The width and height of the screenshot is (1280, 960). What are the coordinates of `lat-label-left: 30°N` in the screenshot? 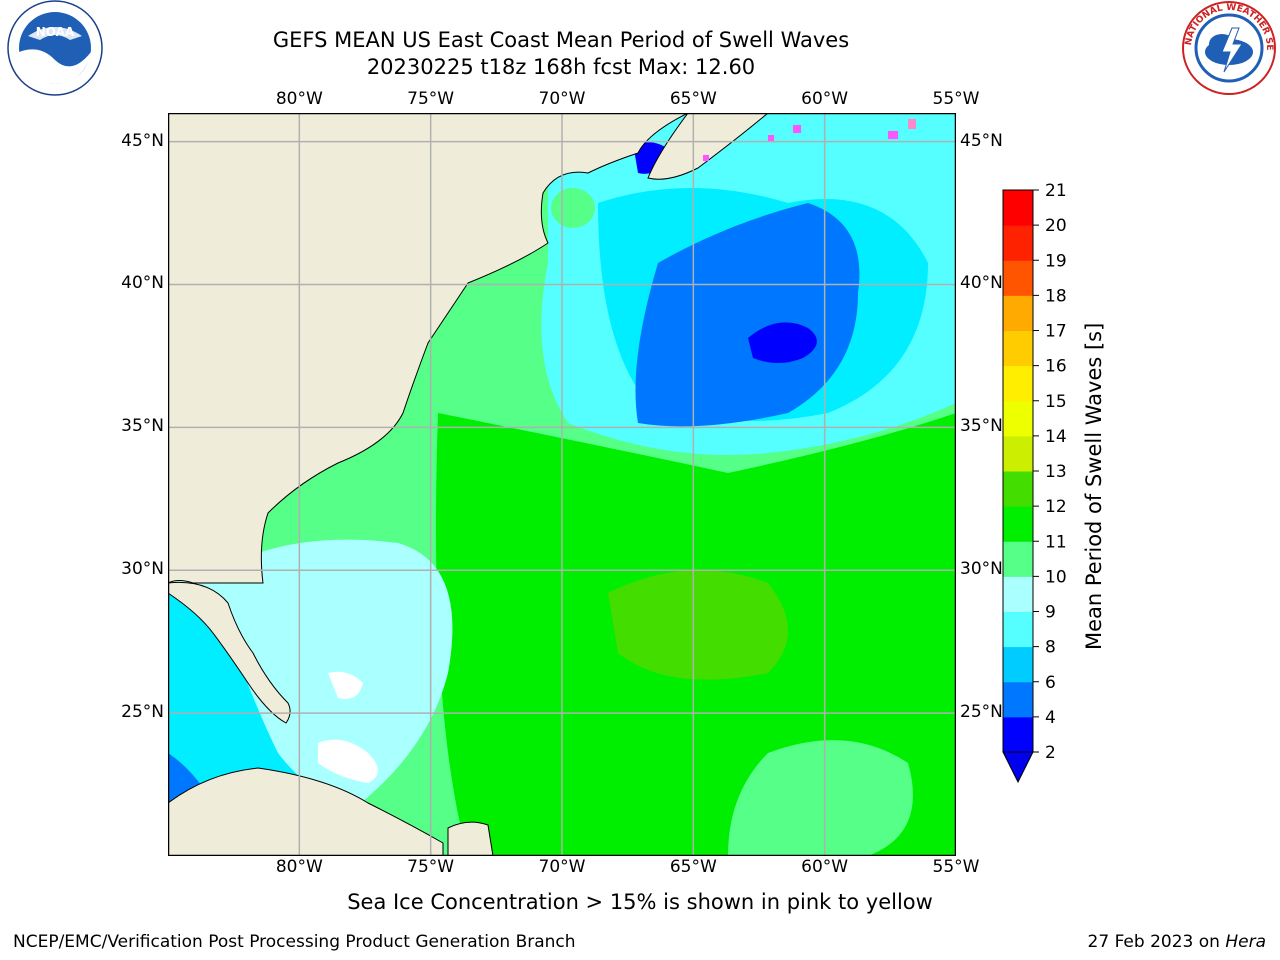 It's located at (142, 569).